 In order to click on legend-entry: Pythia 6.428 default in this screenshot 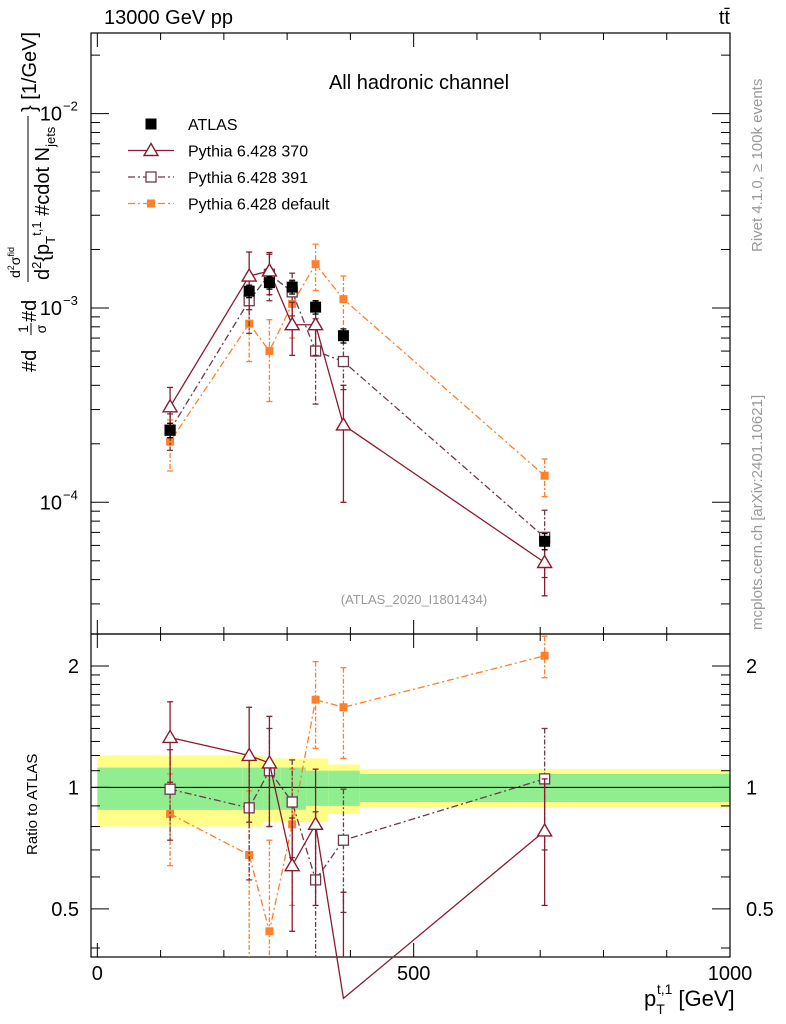, I will do `click(229, 205)`.